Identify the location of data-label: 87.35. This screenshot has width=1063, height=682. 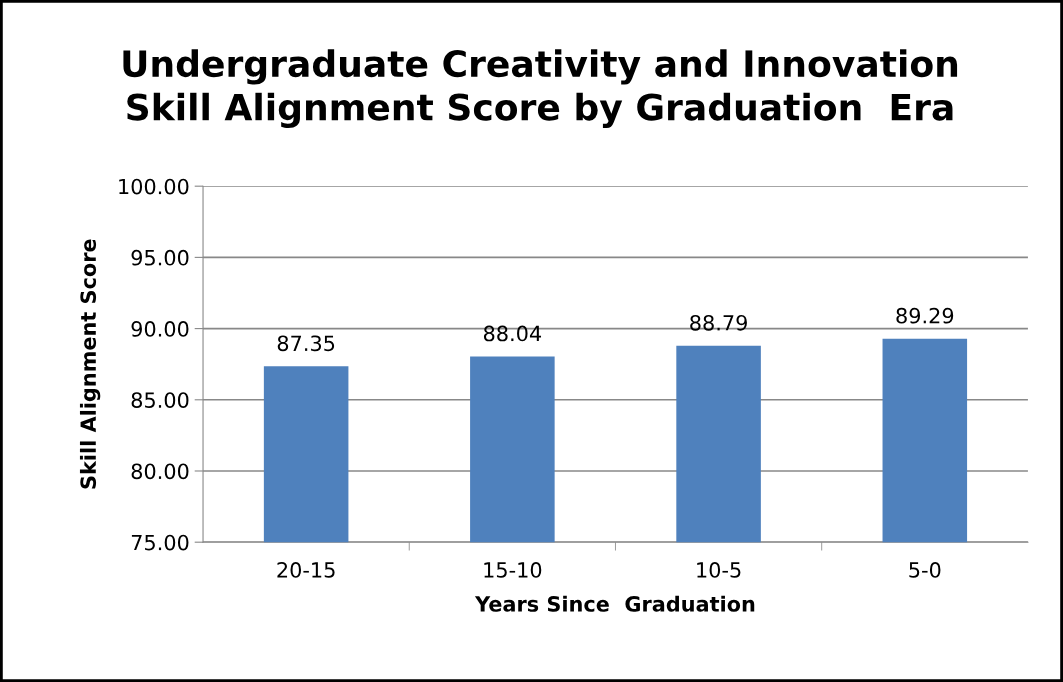
(306, 343).